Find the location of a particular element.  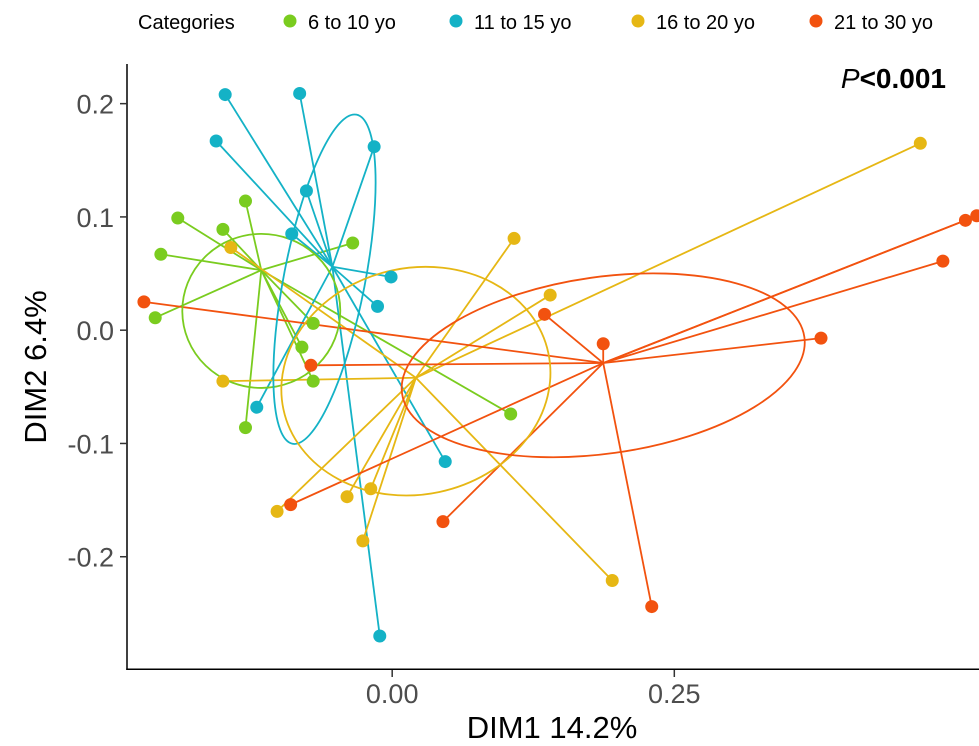

p-value-annotation: P<0.001 is located at coordinates (893, 78).